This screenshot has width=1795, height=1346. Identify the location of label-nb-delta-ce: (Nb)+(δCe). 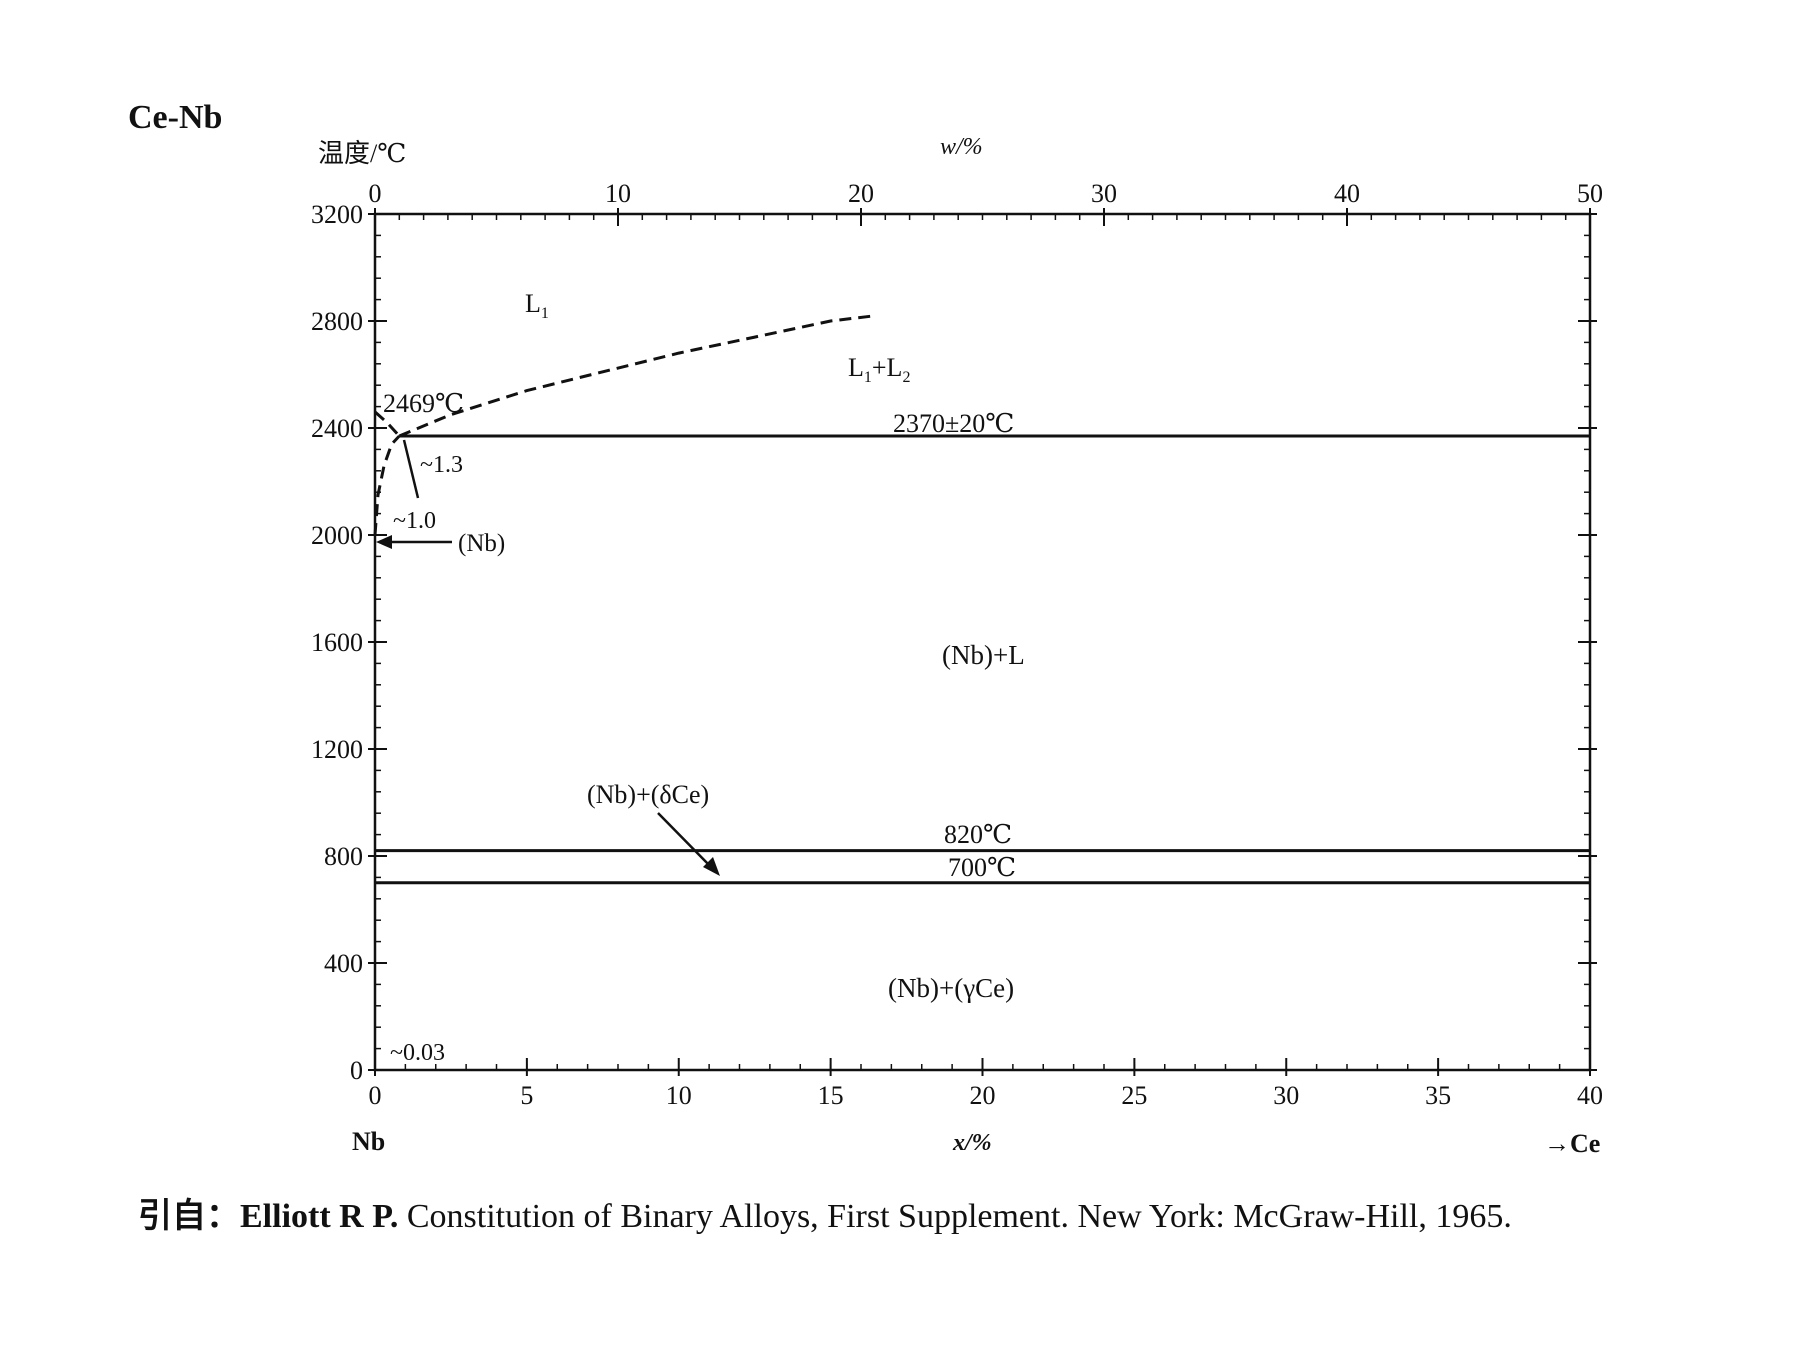
(648, 794).